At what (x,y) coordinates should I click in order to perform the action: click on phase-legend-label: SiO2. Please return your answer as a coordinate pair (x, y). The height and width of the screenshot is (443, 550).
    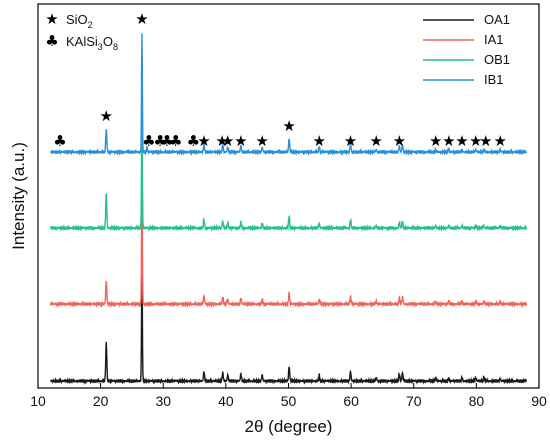
    Looking at the image, I should click on (79, 21).